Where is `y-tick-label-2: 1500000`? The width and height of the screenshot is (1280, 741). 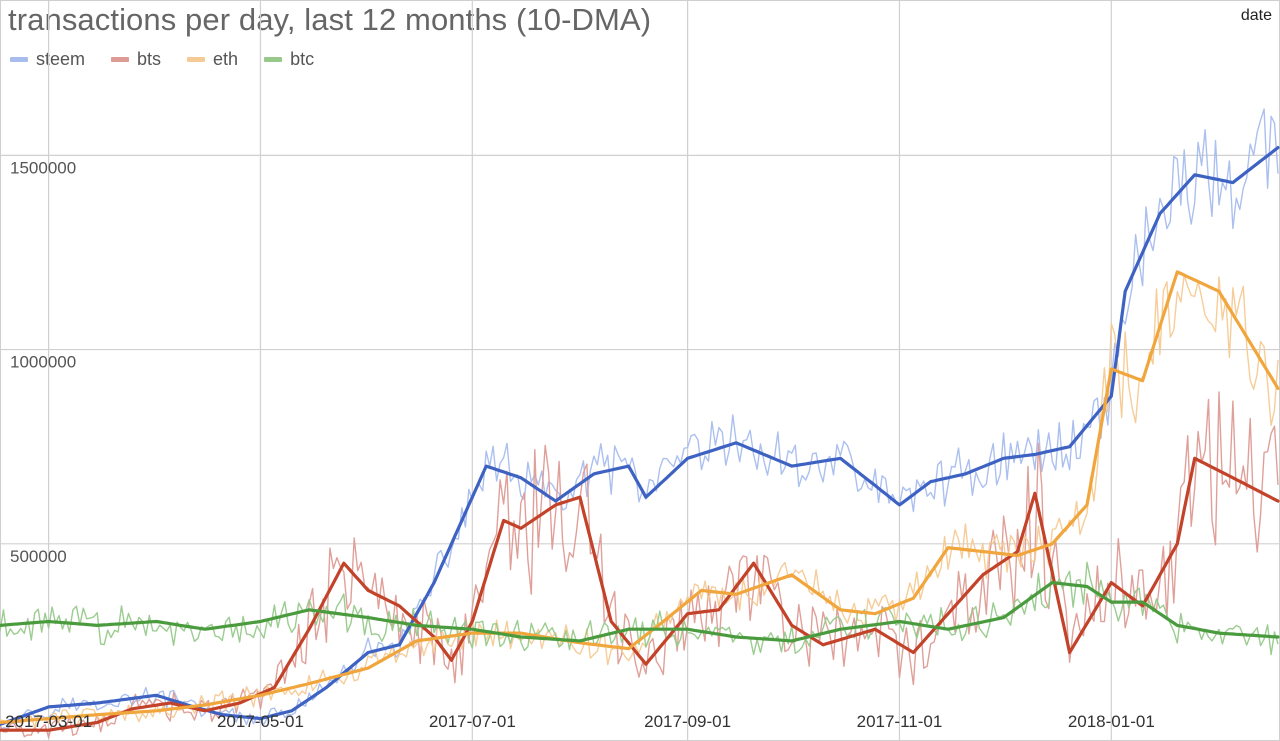 y-tick-label-2: 1500000 is located at coordinates (43, 167).